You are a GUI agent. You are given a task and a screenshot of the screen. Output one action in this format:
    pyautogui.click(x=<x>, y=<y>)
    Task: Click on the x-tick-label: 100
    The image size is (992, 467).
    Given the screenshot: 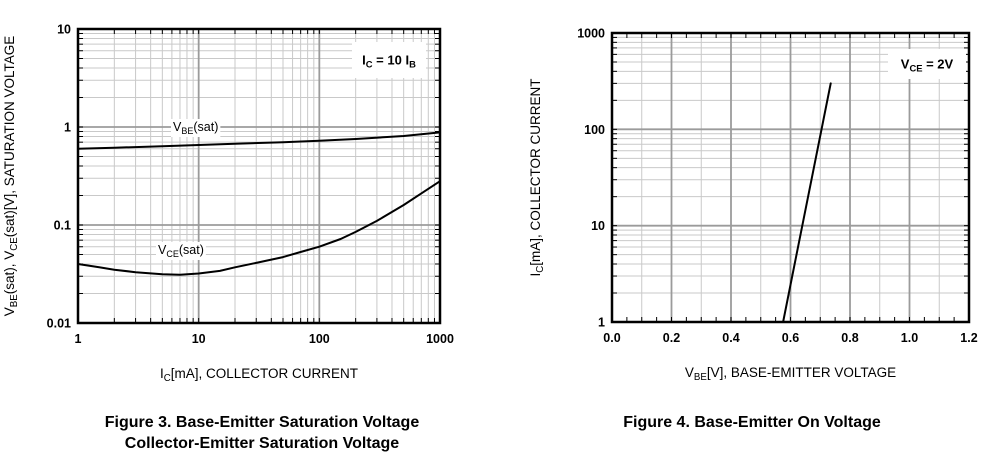 What is the action you would take?
    pyautogui.click(x=319, y=339)
    